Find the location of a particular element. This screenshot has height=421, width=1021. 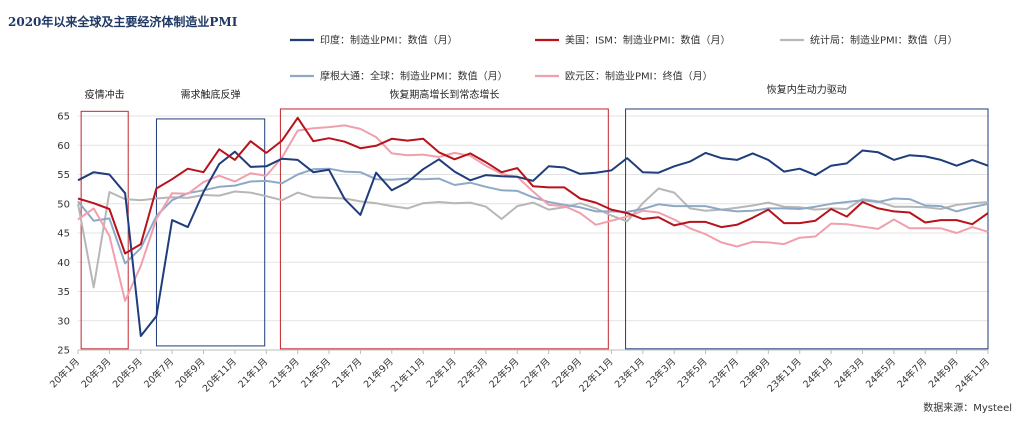

x-tick-label: 21年1月 is located at coordinates (253, 373).